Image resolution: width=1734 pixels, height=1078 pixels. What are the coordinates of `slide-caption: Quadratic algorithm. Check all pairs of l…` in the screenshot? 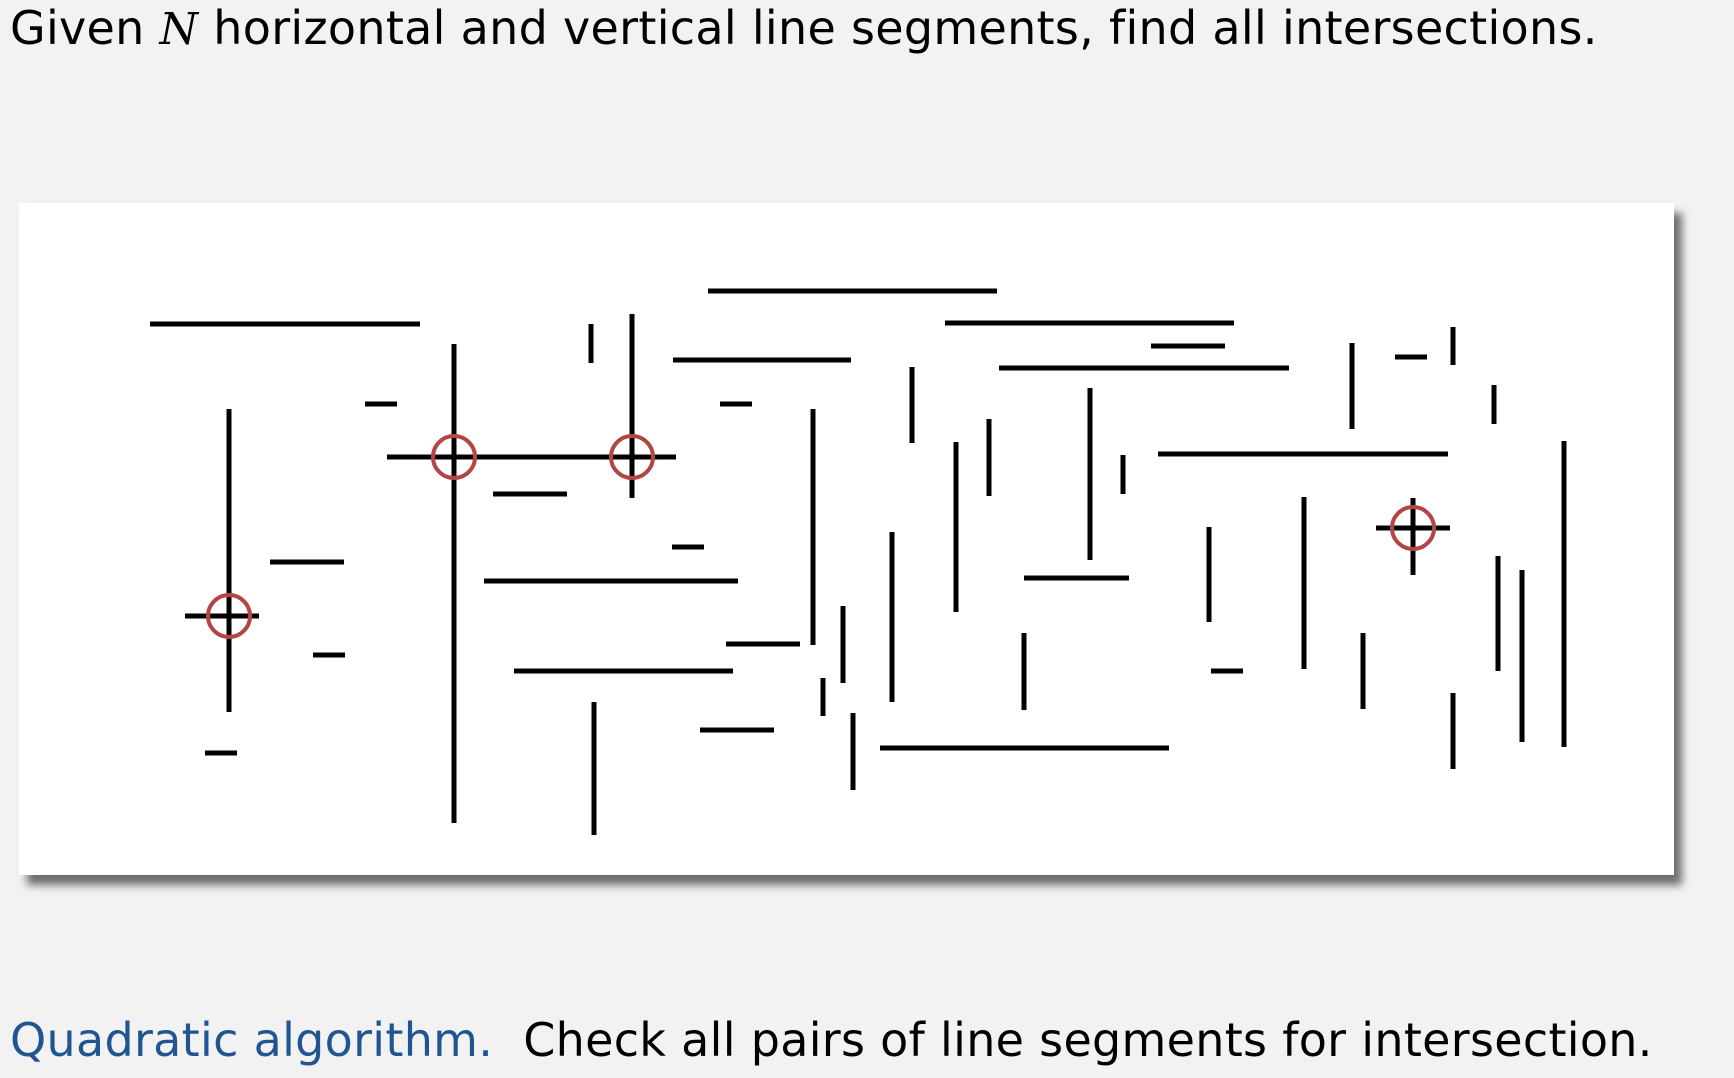 It's located at (831, 1040).